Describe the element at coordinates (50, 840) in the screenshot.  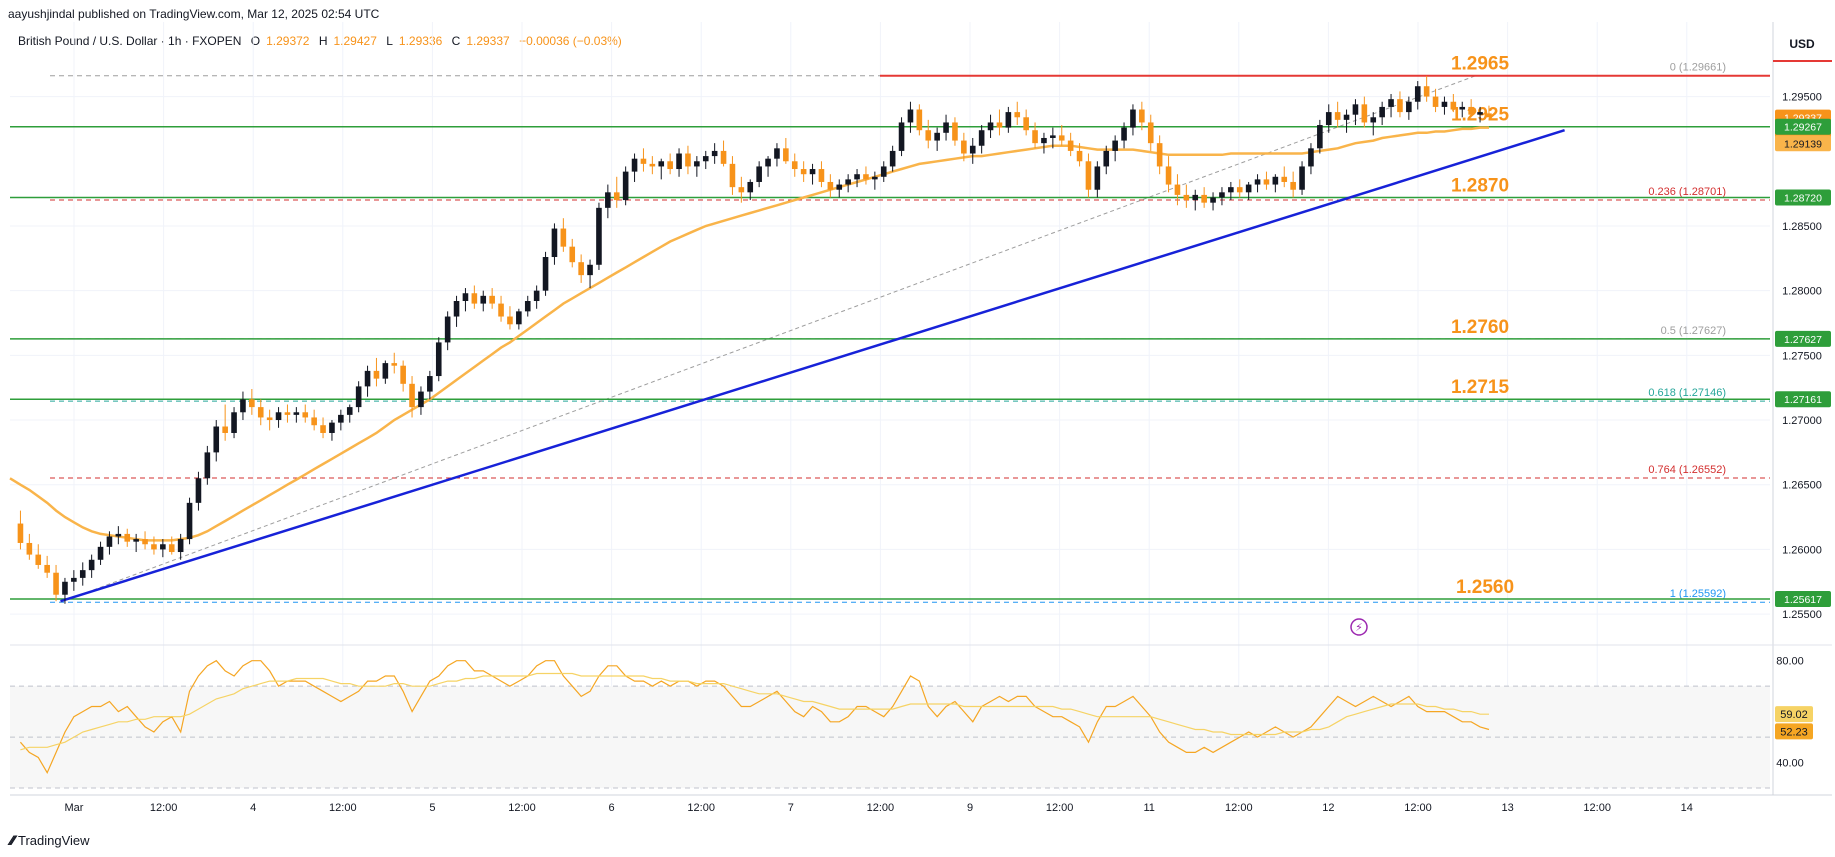
I see `footer-brand: ⁄⁄⁄ TradingView` at that location.